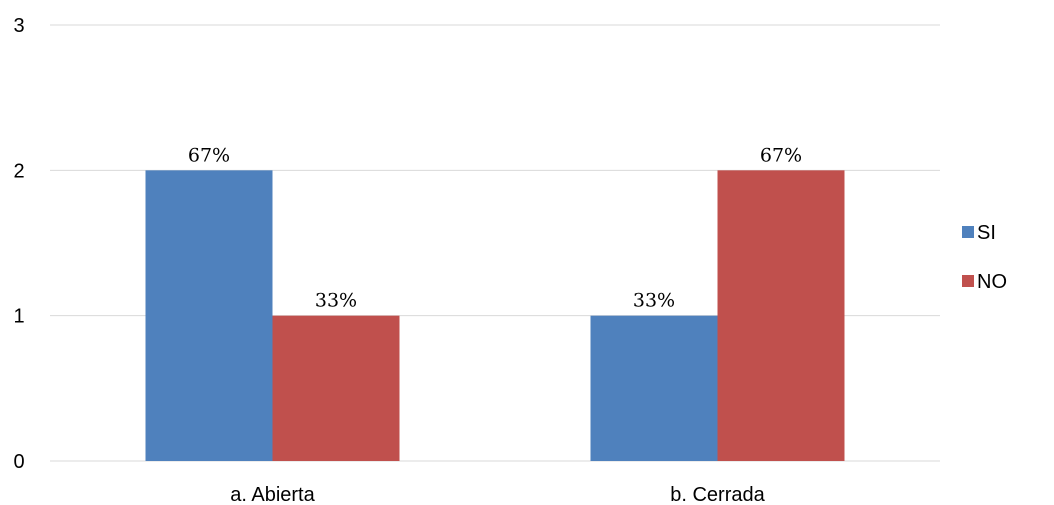  What do you see at coordinates (717, 494) in the screenshot?
I see `x-category-label: b. Cerrada` at bounding box center [717, 494].